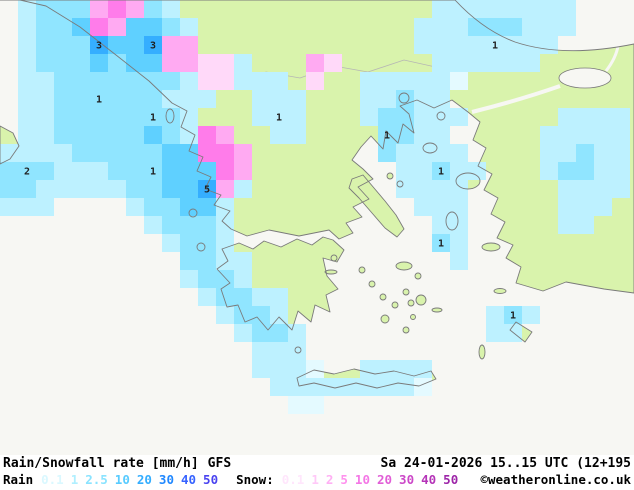 This screenshot has width=634, height=490. Describe the element at coordinates (585, 78) in the screenshot. I see `sea-of-marmara` at that location.